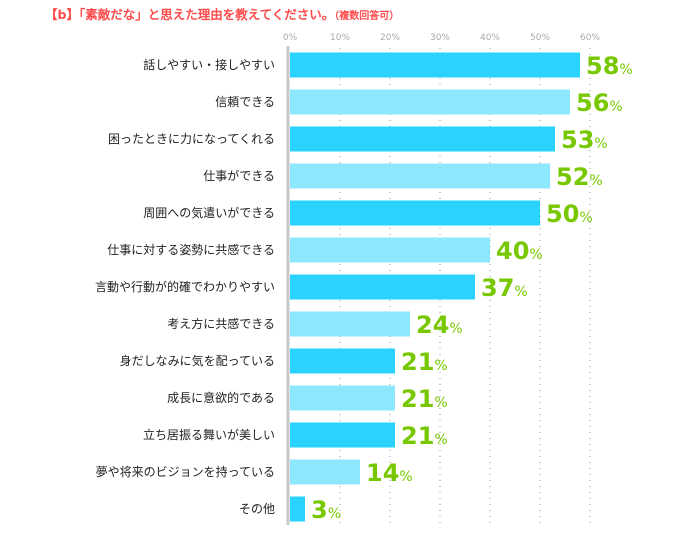 The image size is (696, 539). What do you see at coordinates (326, 510) in the screenshot?
I see `value-label: 3%` at bounding box center [326, 510].